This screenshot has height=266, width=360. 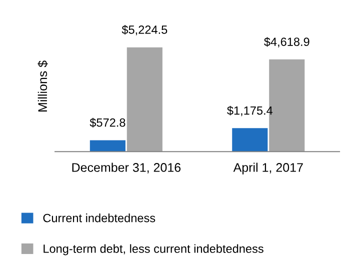 I want to click on data-label: $5,224.5, so click(x=145, y=30).